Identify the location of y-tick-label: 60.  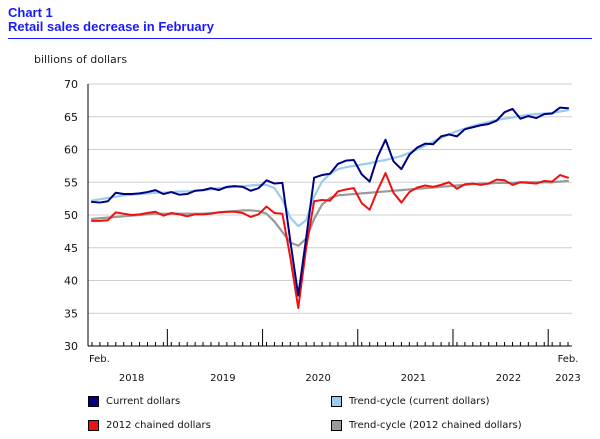
(71, 150).